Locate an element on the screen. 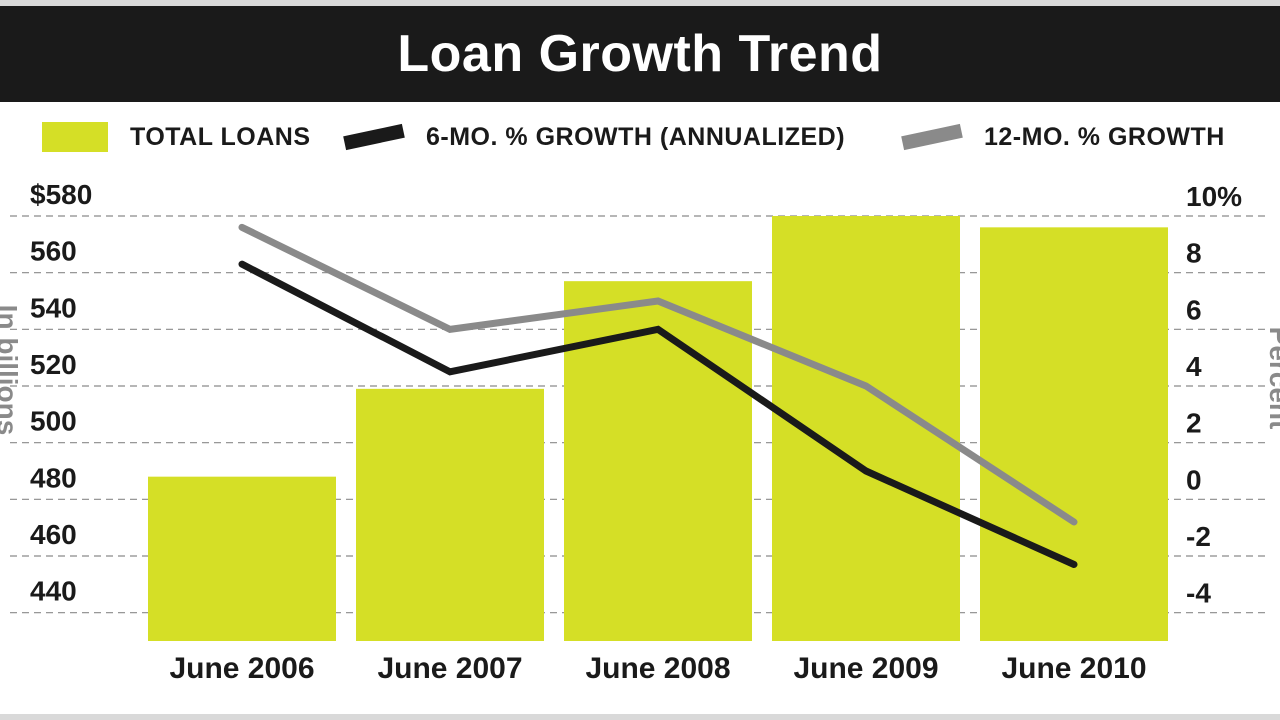 This screenshot has width=1280, height=720. y-tick-right: 8 is located at coordinates (1194, 253).